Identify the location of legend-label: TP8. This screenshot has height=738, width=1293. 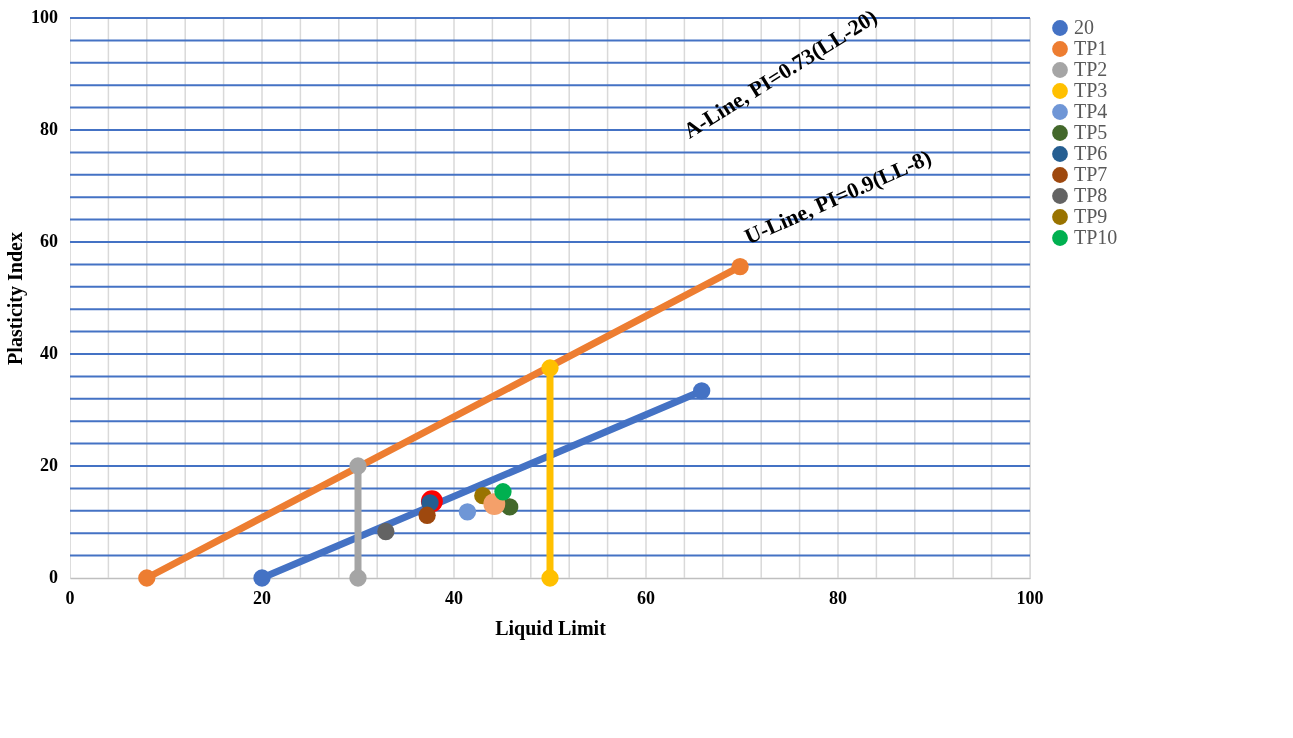
(1091, 195).